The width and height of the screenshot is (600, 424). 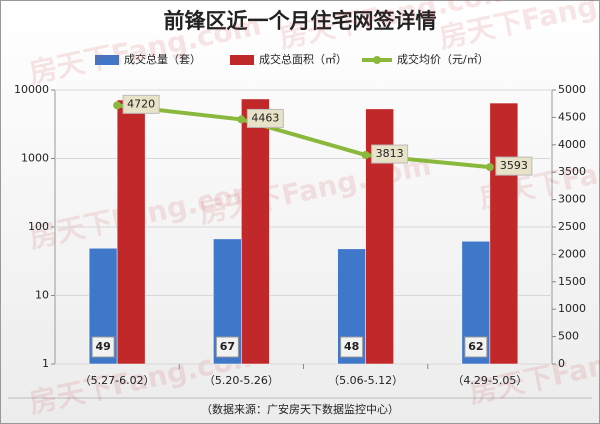 What do you see at coordinates (572, 116) in the screenshot?
I see `y2-tick-label: 4500` at bounding box center [572, 116].